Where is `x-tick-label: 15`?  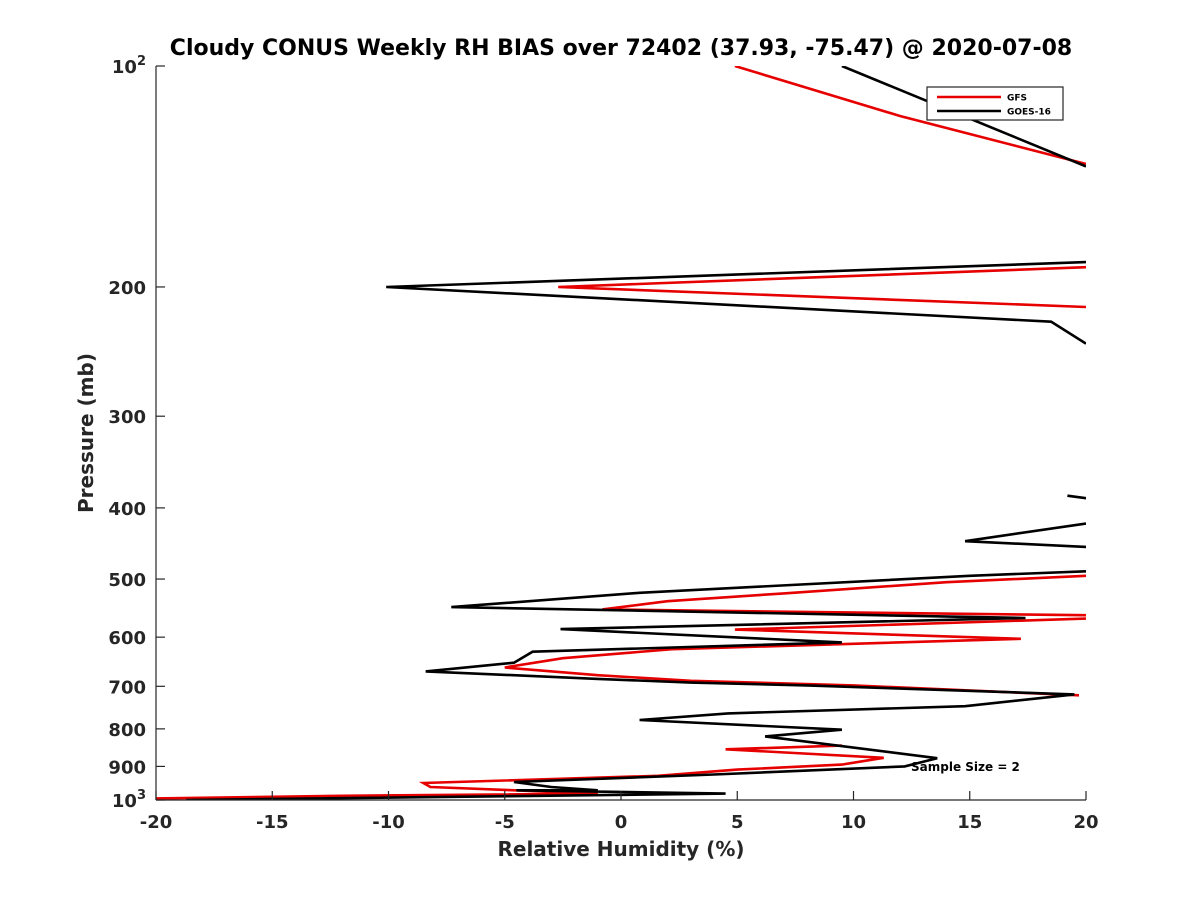
x-tick-label: 15 is located at coordinates (969, 822).